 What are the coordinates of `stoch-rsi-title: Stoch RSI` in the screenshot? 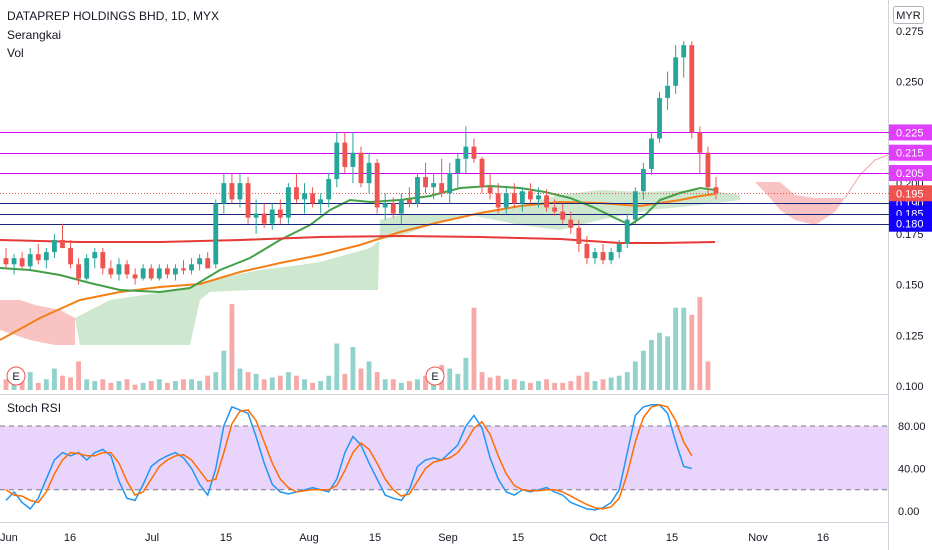 It's located at (34, 408).